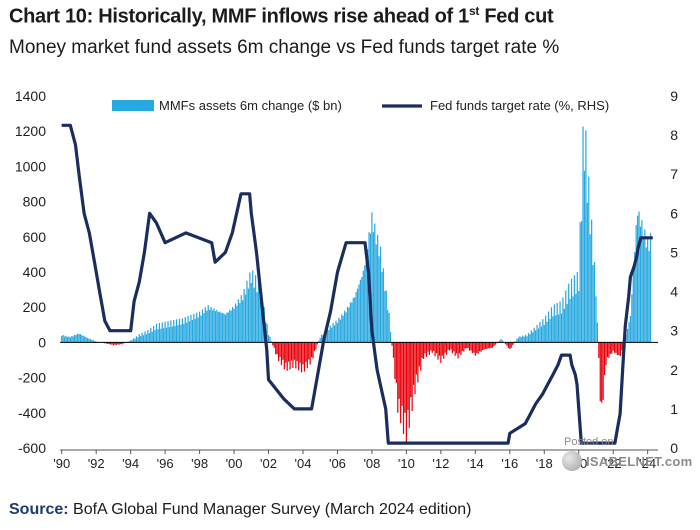 Image resolution: width=700 pixels, height=530 pixels. Describe the element at coordinates (674, 331) in the screenshot. I see `y-right-tick-label: 3` at that location.